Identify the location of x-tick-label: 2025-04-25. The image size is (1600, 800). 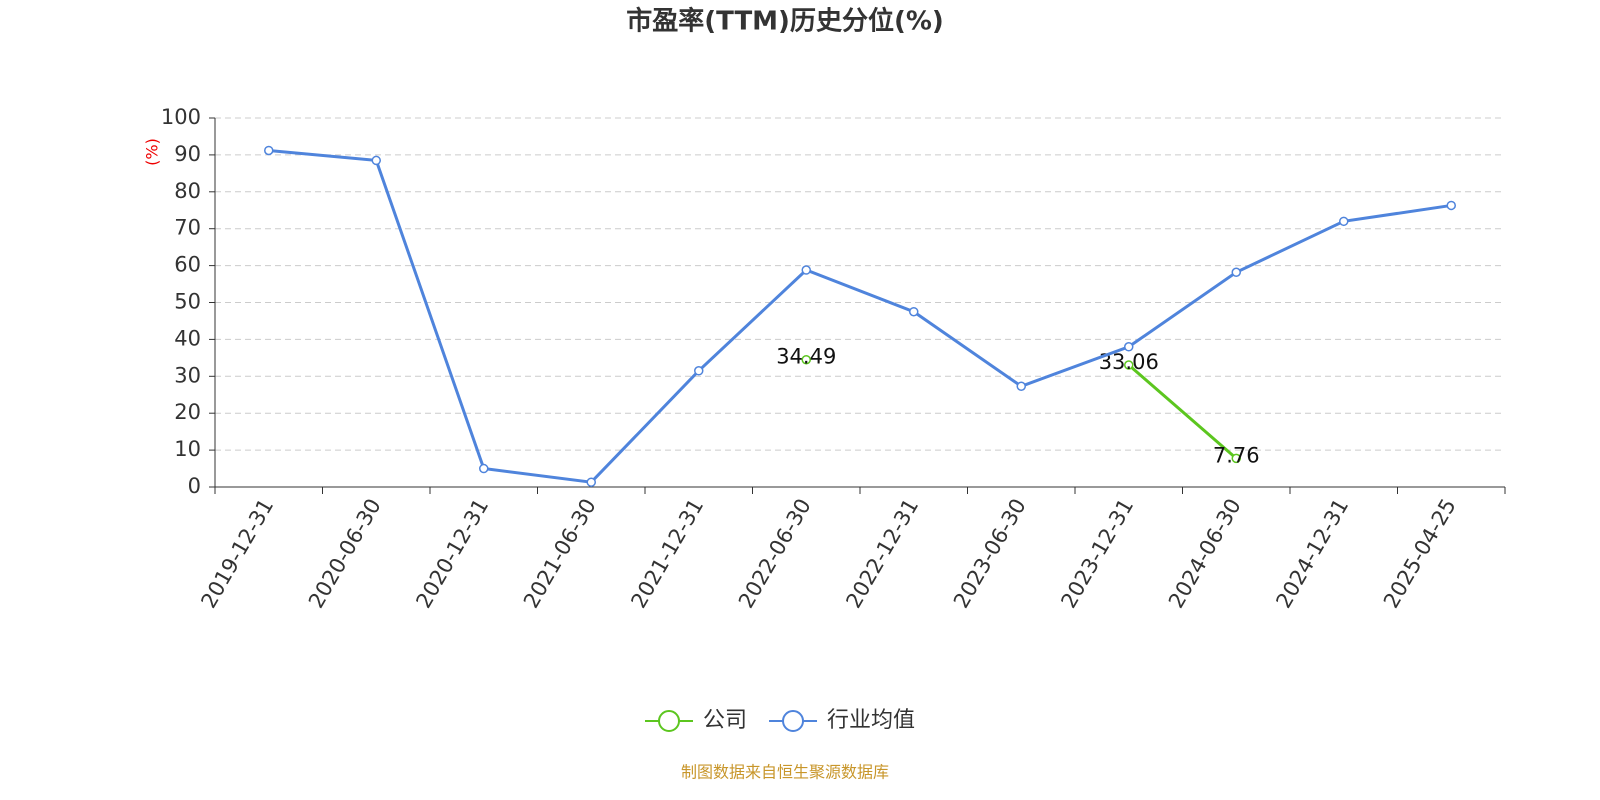
(1420, 554).